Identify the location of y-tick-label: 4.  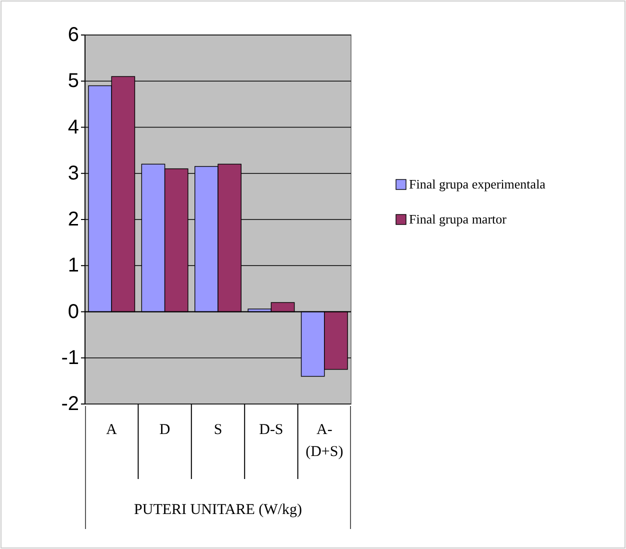
(73, 127).